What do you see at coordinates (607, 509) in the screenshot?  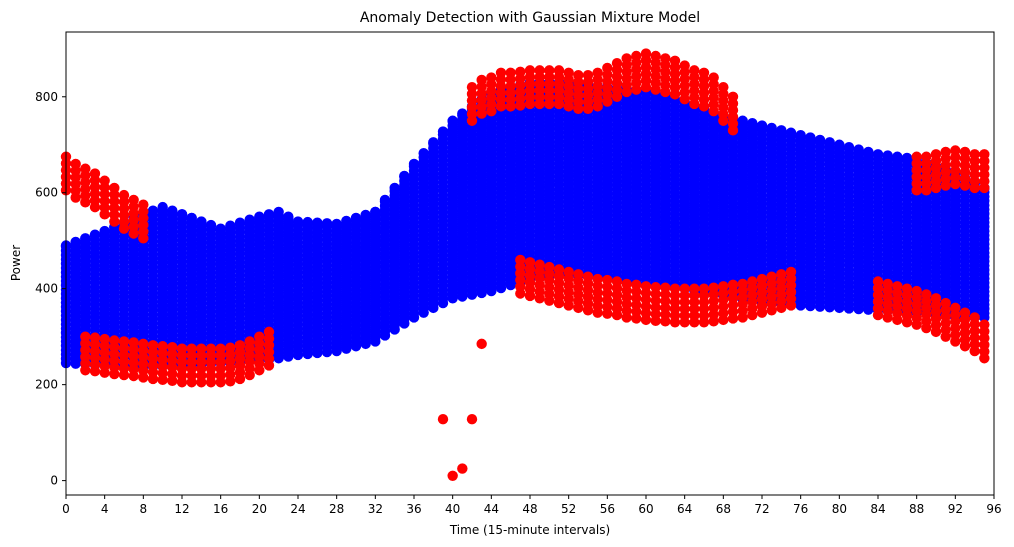 I see `x-tick-label: 56` at bounding box center [607, 509].